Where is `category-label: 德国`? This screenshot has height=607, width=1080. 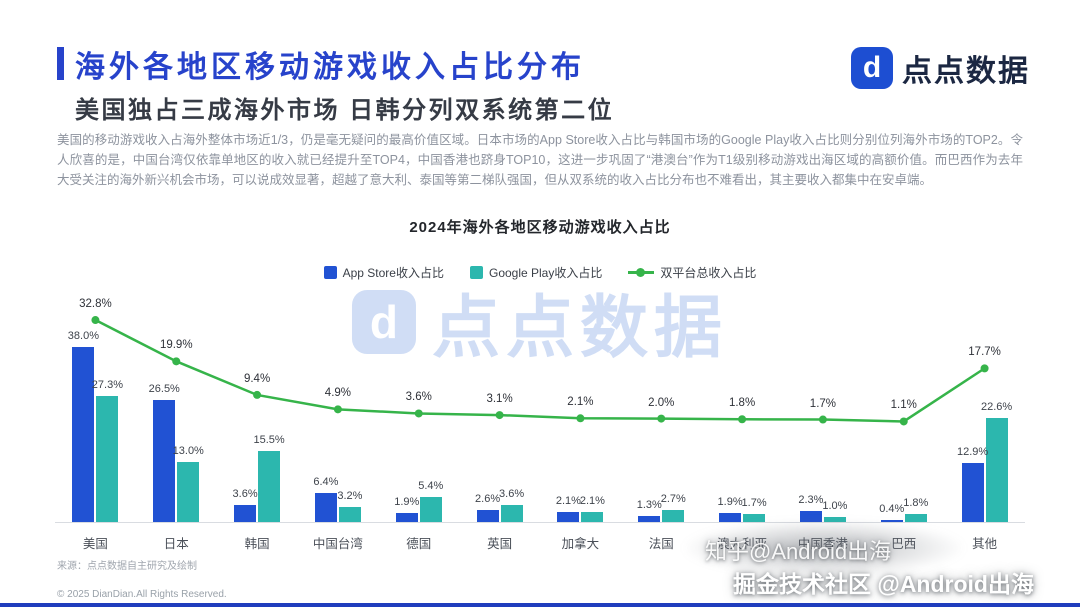
category-label: 德国 is located at coordinates (419, 544).